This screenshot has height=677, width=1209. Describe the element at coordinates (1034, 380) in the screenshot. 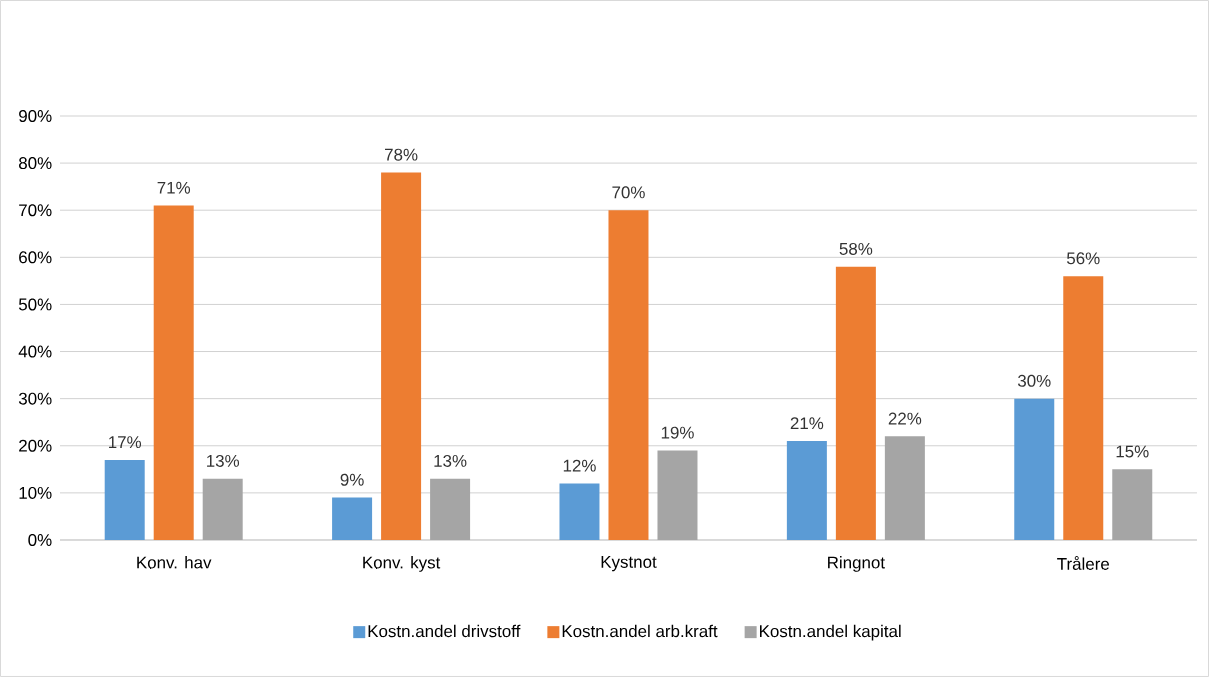

I see `data-label: 30%` at that location.